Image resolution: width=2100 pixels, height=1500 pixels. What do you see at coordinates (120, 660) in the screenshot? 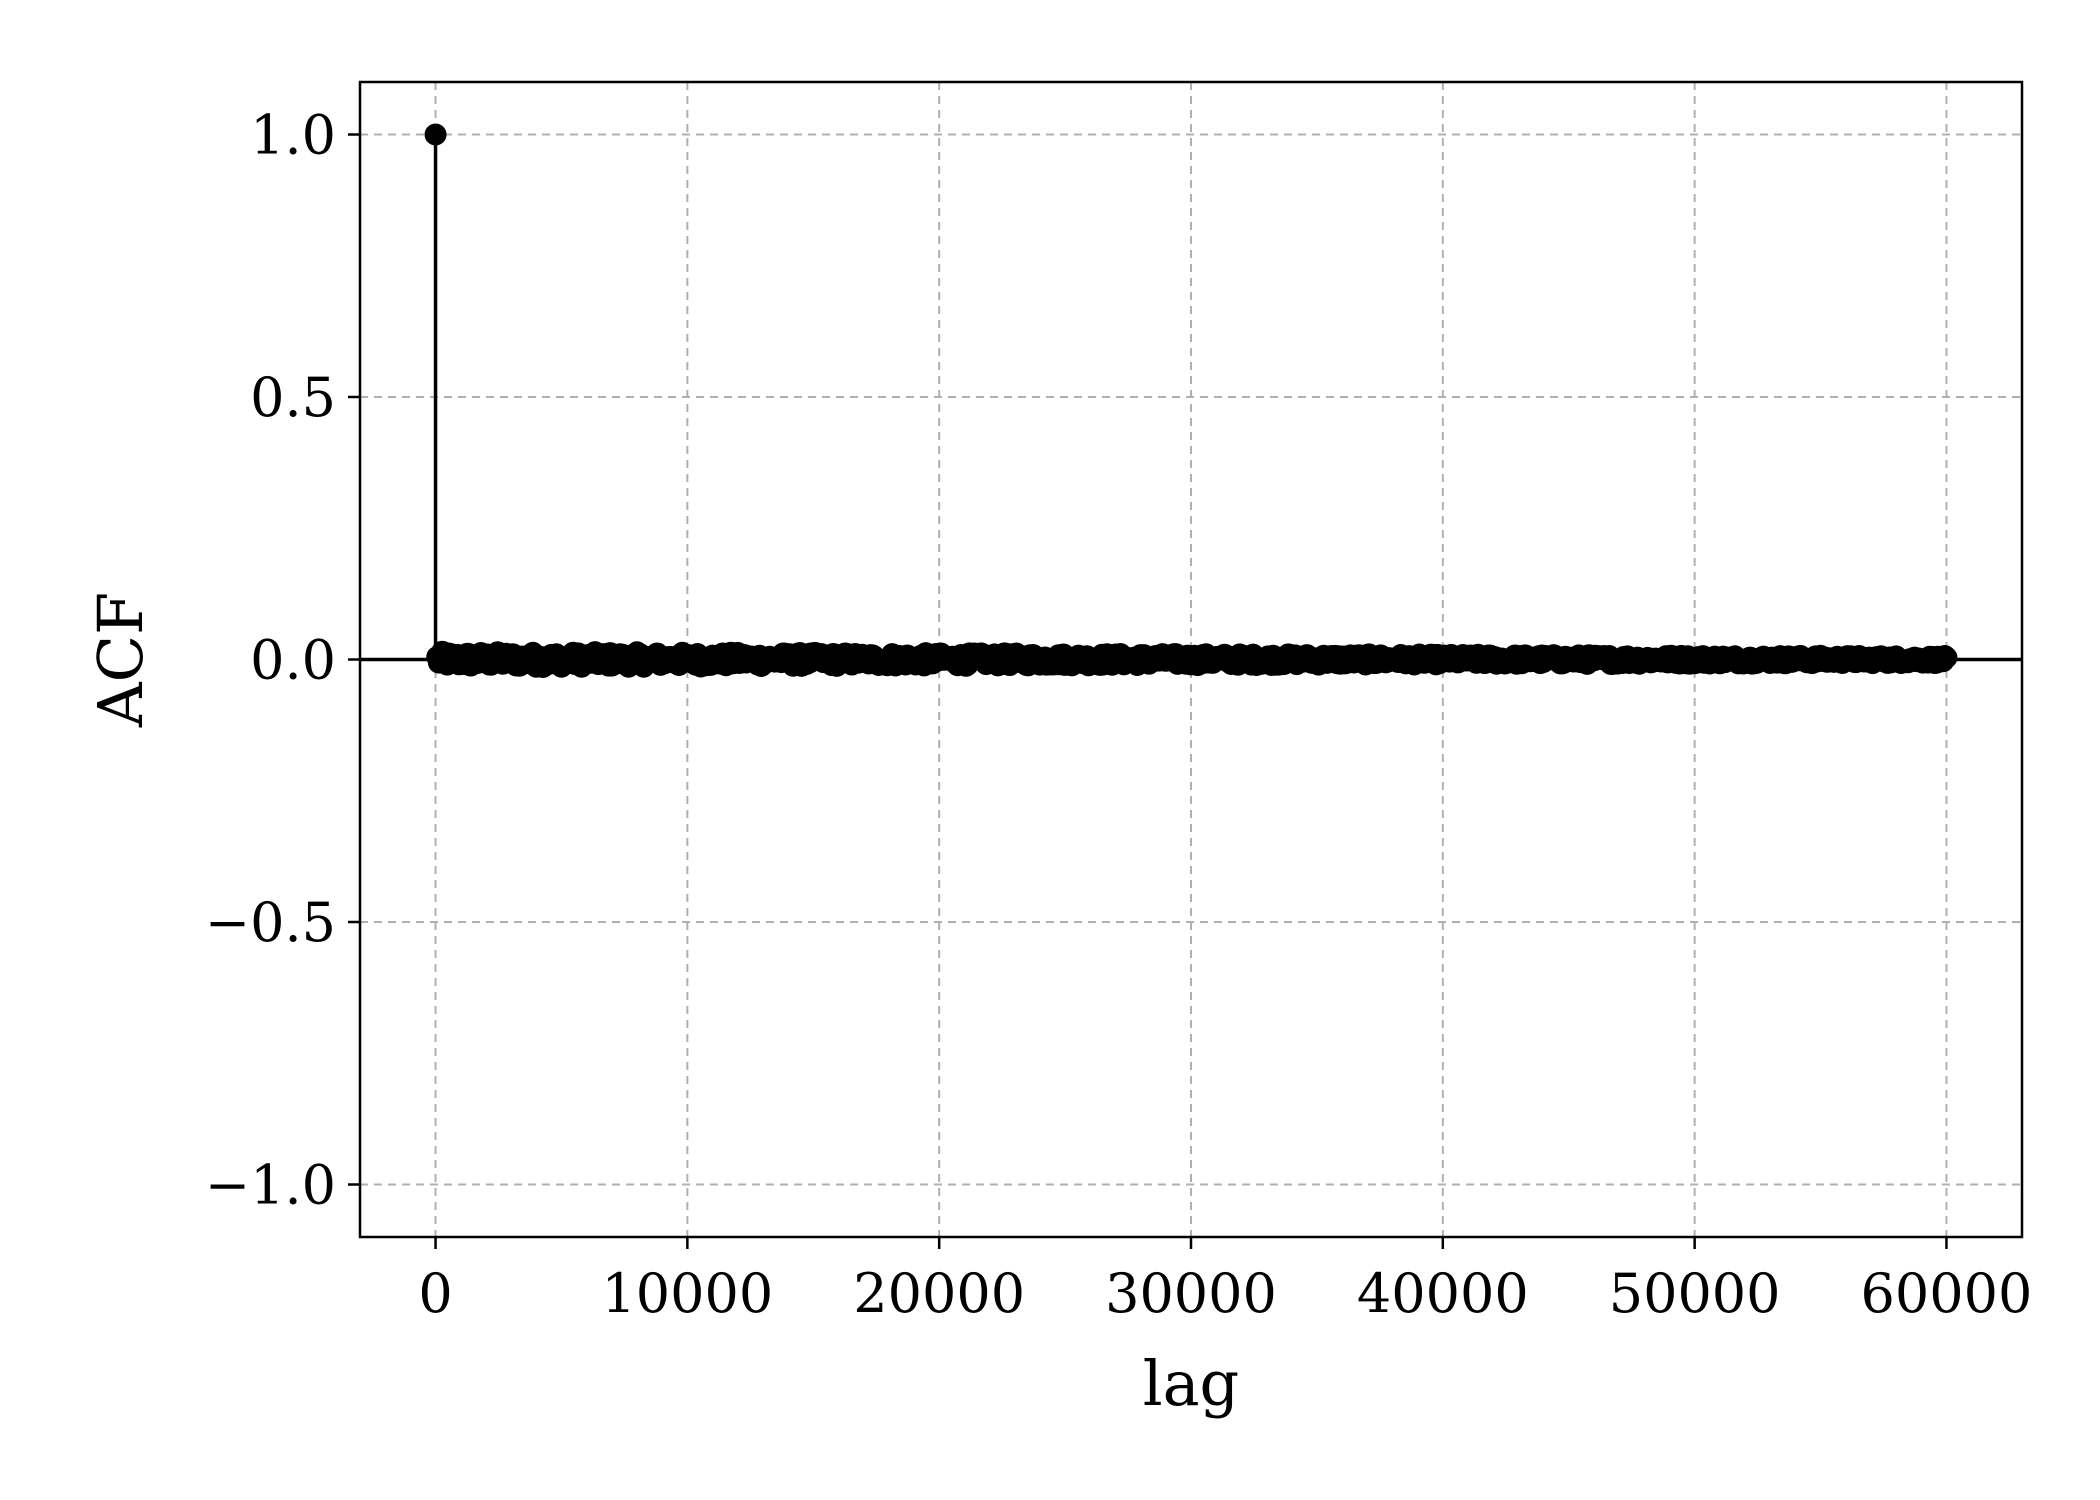
I see `y-axis-label: ACF` at bounding box center [120, 660].